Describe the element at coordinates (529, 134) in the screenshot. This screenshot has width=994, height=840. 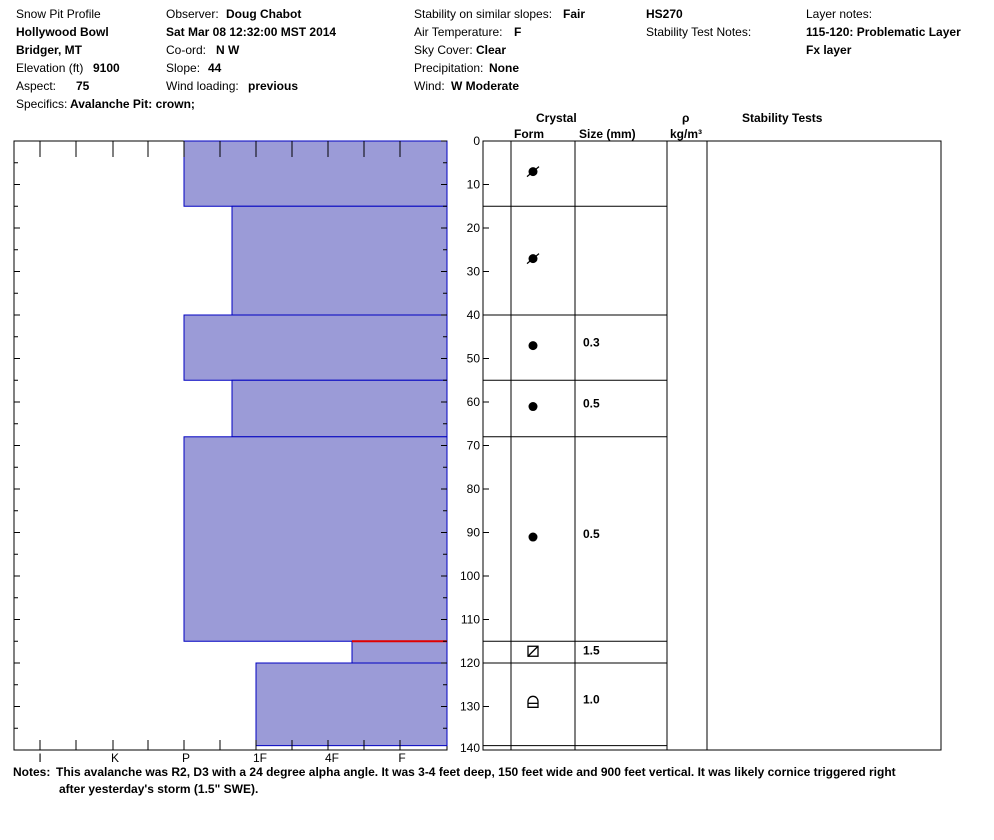
I see `form-header: Form` at that location.